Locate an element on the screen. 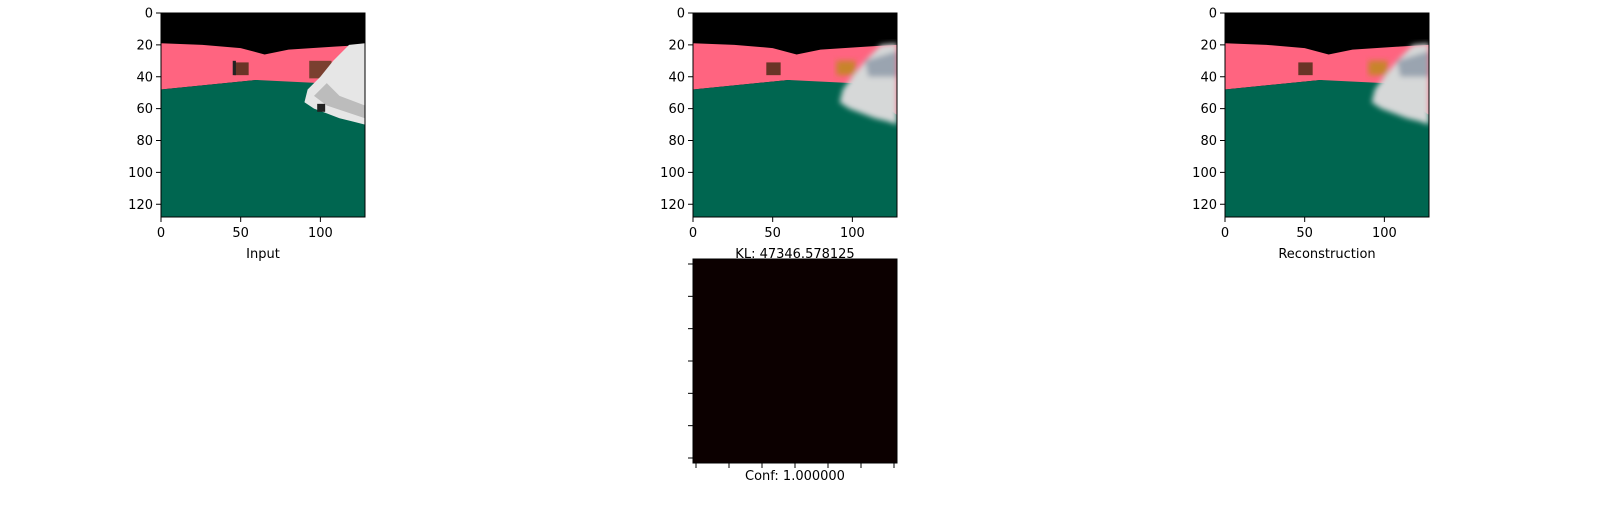 This screenshot has height=510, width=1612. input-image is located at coordinates (263, 115).